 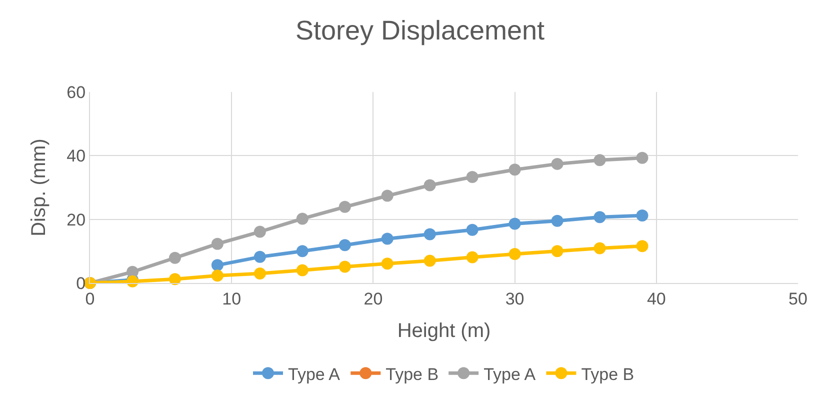 I want to click on x-tick-label: 30, so click(x=514, y=298).